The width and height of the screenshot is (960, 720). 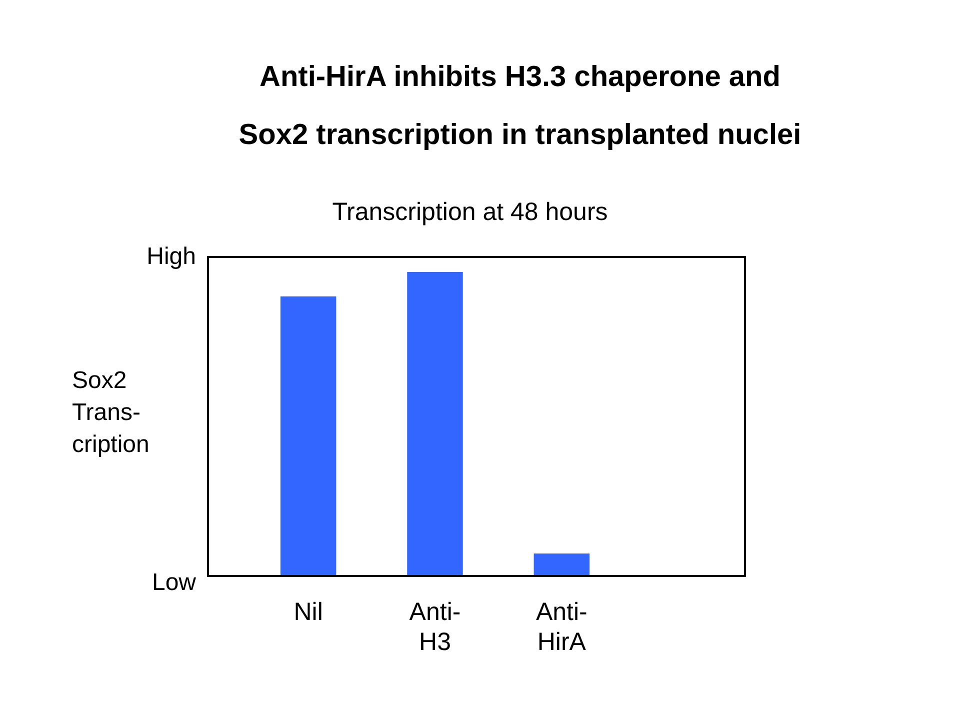 I want to click on x-tick-label: Anti- HirA, so click(x=562, y=627).